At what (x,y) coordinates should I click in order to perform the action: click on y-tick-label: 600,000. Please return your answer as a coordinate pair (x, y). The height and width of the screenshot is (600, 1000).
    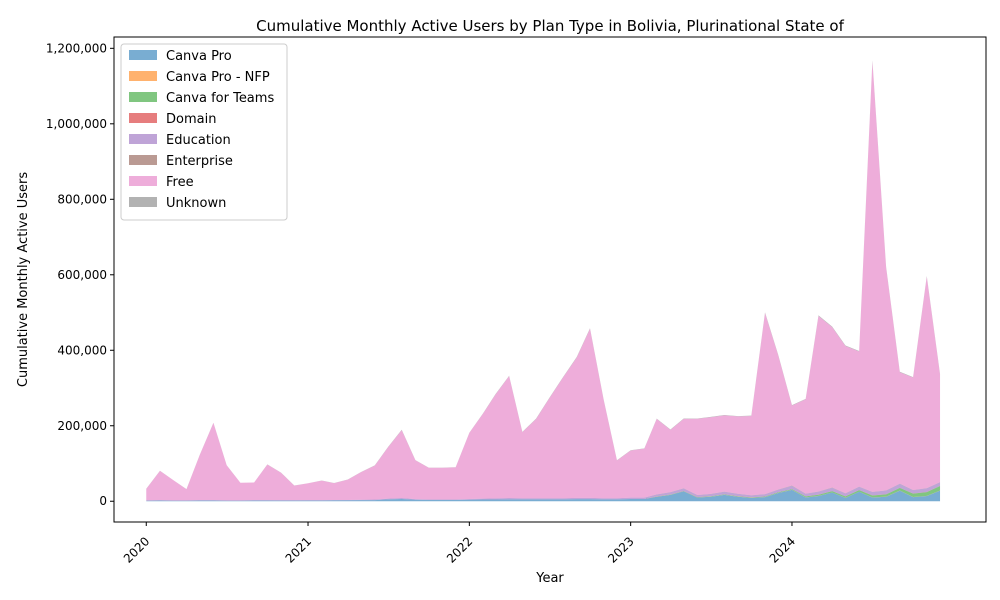
    Looking at the image, I should click on (82, 275).